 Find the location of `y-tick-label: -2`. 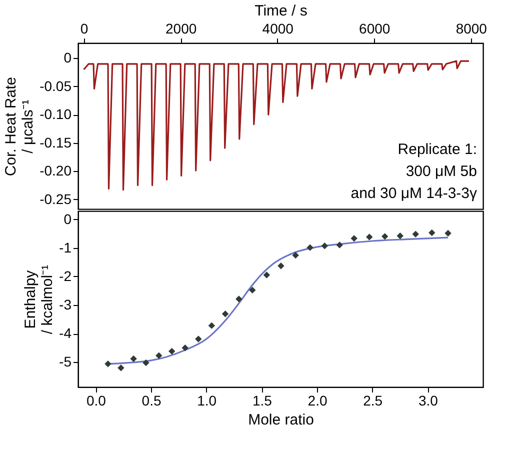

y-tick-label: -2 is located at coordinates (65, 276).